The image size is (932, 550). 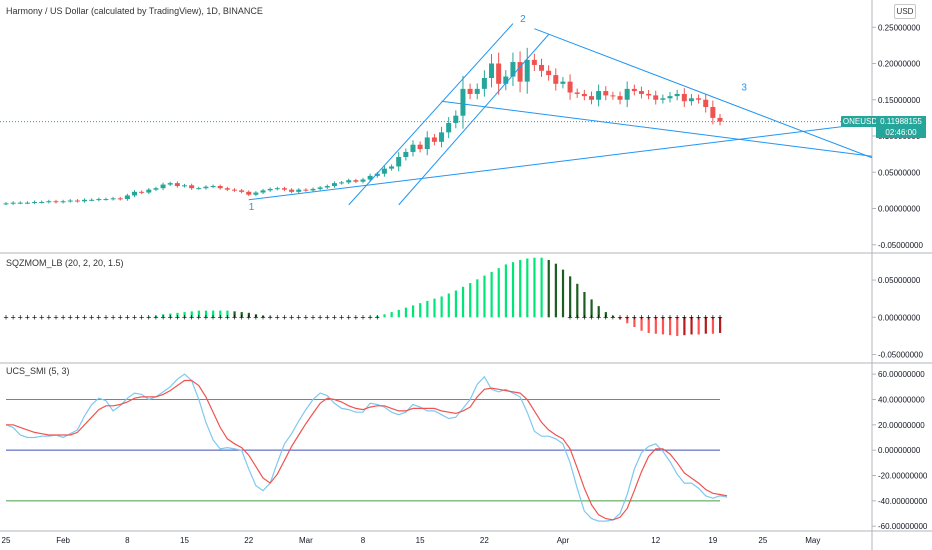 What do you see at coordinates (252, 207) in the screenshot?
I see `wave-label-1: 1` at bounding box center [252, 207].